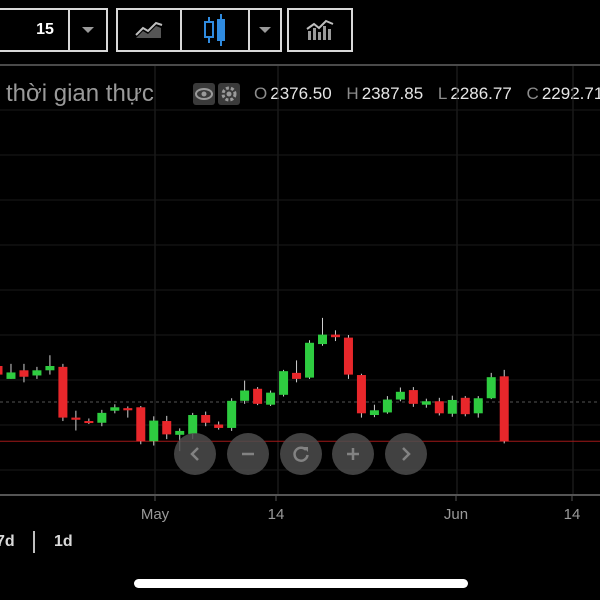 This screenshot has width=600, height=600. I want to click on candlestick-button, so click(215, 30).